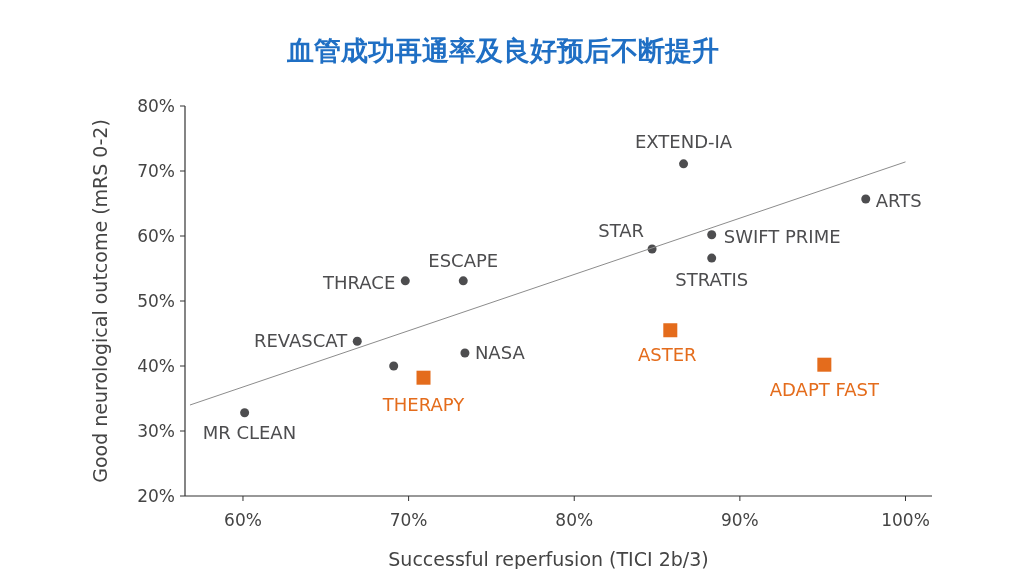  I want to click on x-tick-label: 90%, so click(739, 520).